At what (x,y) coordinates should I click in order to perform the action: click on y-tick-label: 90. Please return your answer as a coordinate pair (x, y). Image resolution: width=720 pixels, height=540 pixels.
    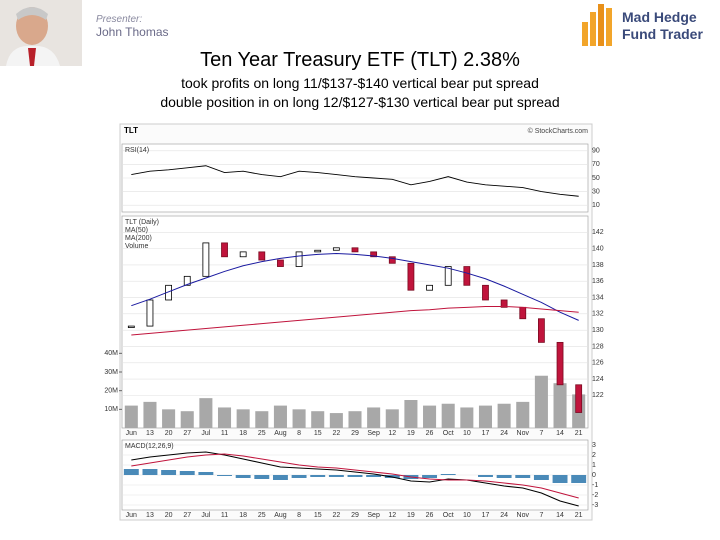
    Looking at the image, I should click on (596, 151).